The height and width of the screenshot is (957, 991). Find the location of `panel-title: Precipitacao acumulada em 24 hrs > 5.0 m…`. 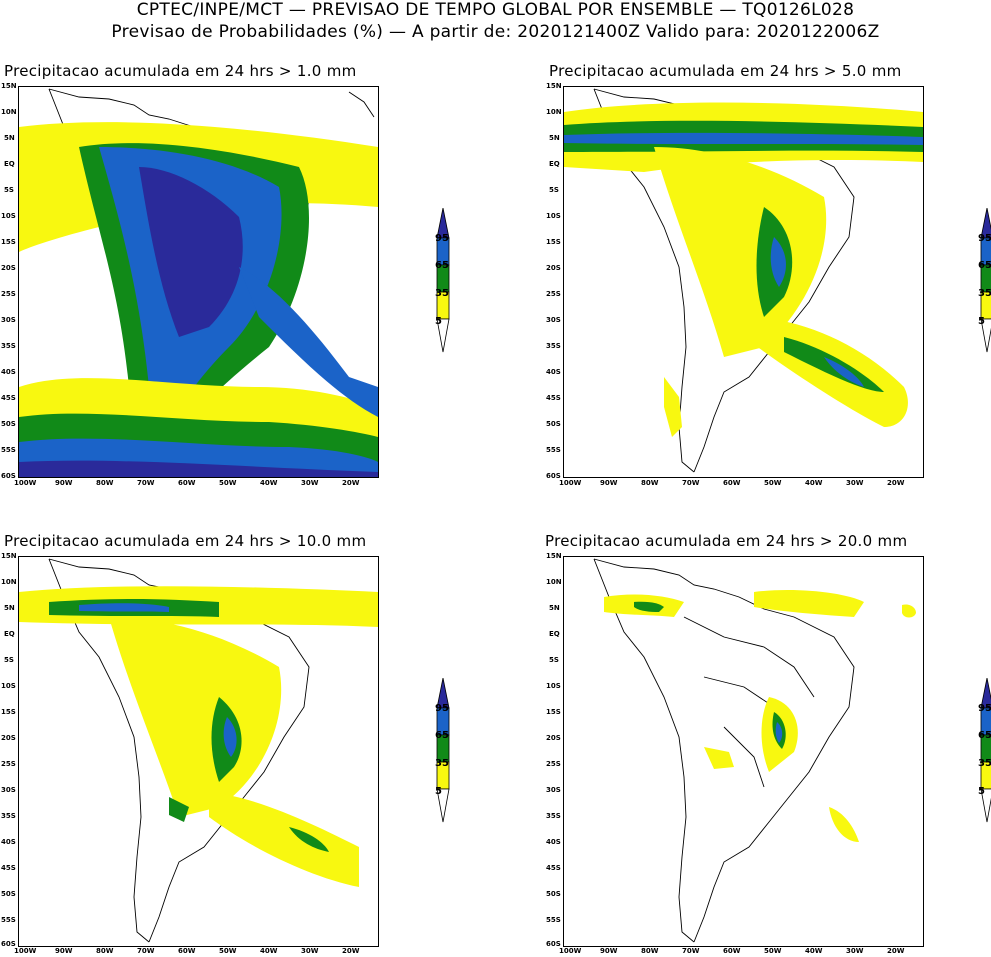

panel-title: Precipitacao acumulada em 24 hrs > 5.0 m… is located at coordinates (725, 71).